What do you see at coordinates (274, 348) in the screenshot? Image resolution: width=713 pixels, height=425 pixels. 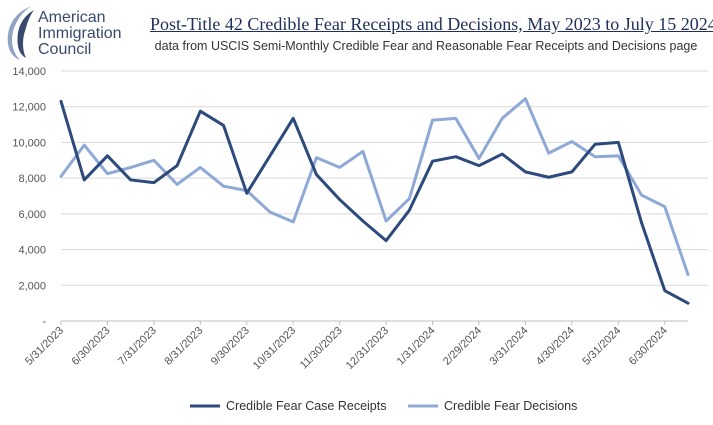 I see `x-tick-label: 10/31/2023` at bounding box center [274, 348].